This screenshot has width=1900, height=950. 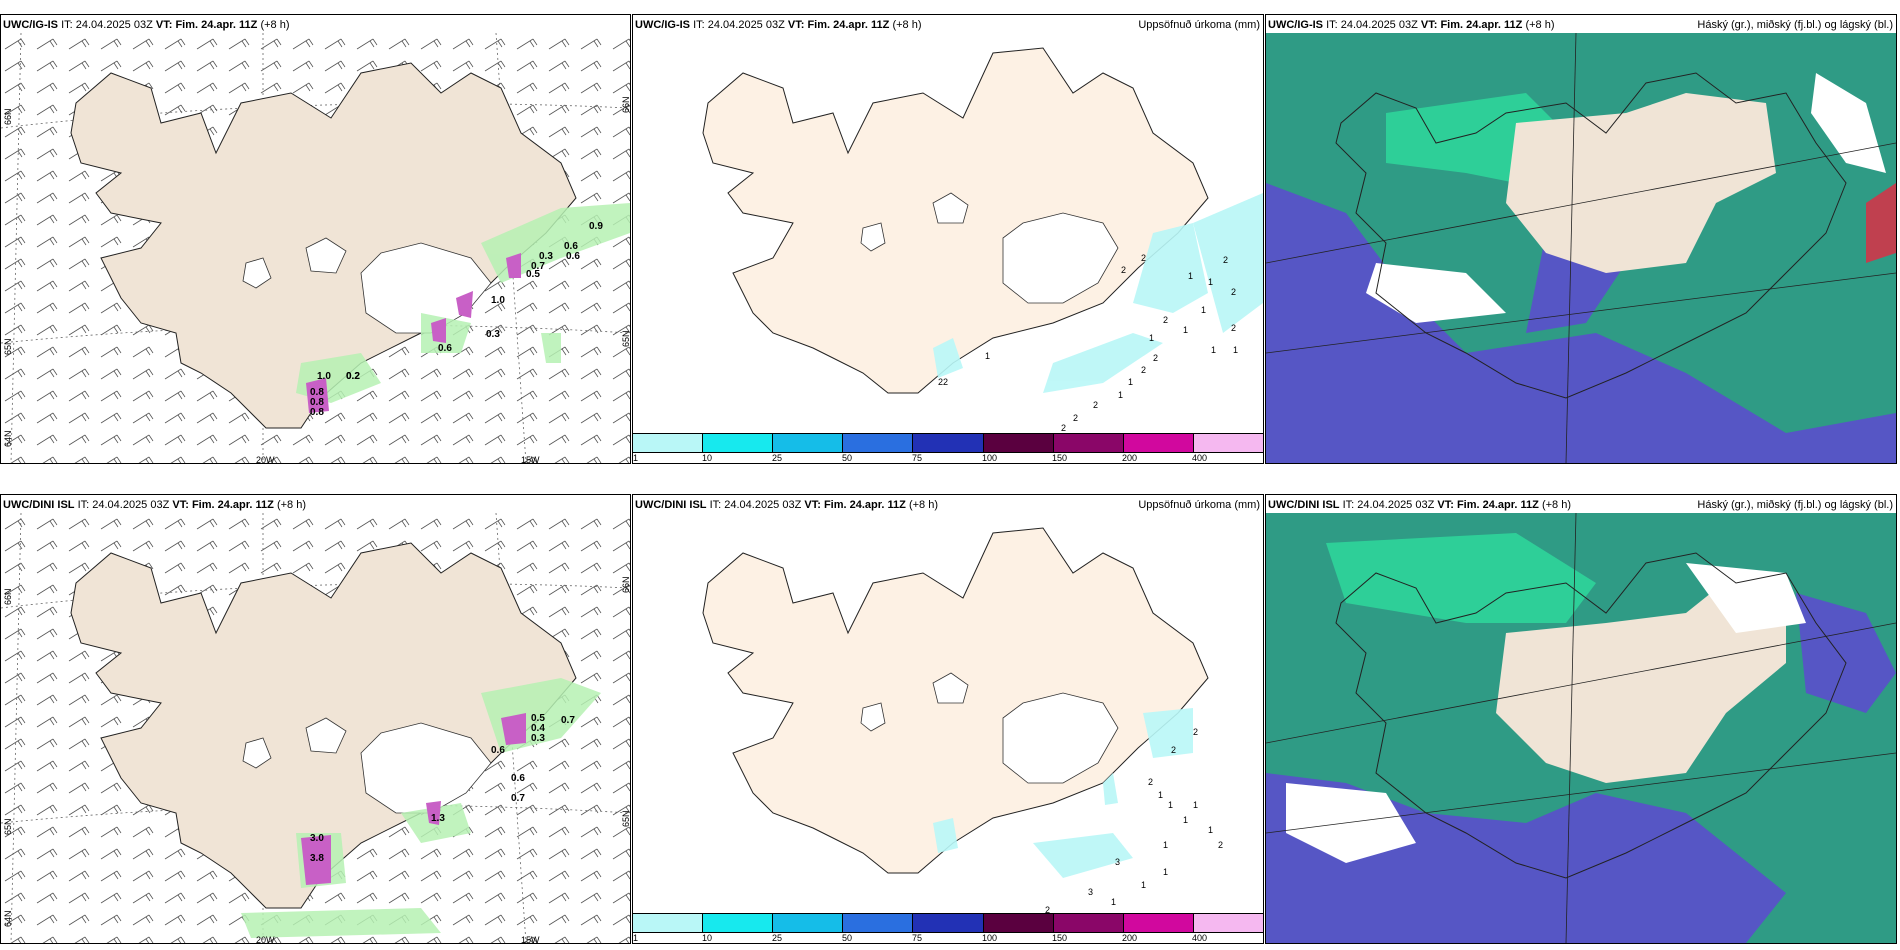 What do you see at coordinates (847, 938) in the screenshot?
I see `colorbar-label: 50` at bounding box center [847, 938].